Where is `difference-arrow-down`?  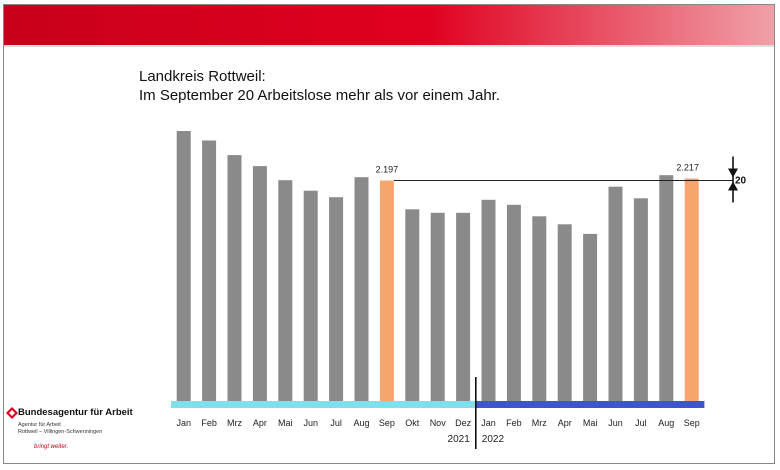 difference-arrow-down is located at coordinates (733, 173).